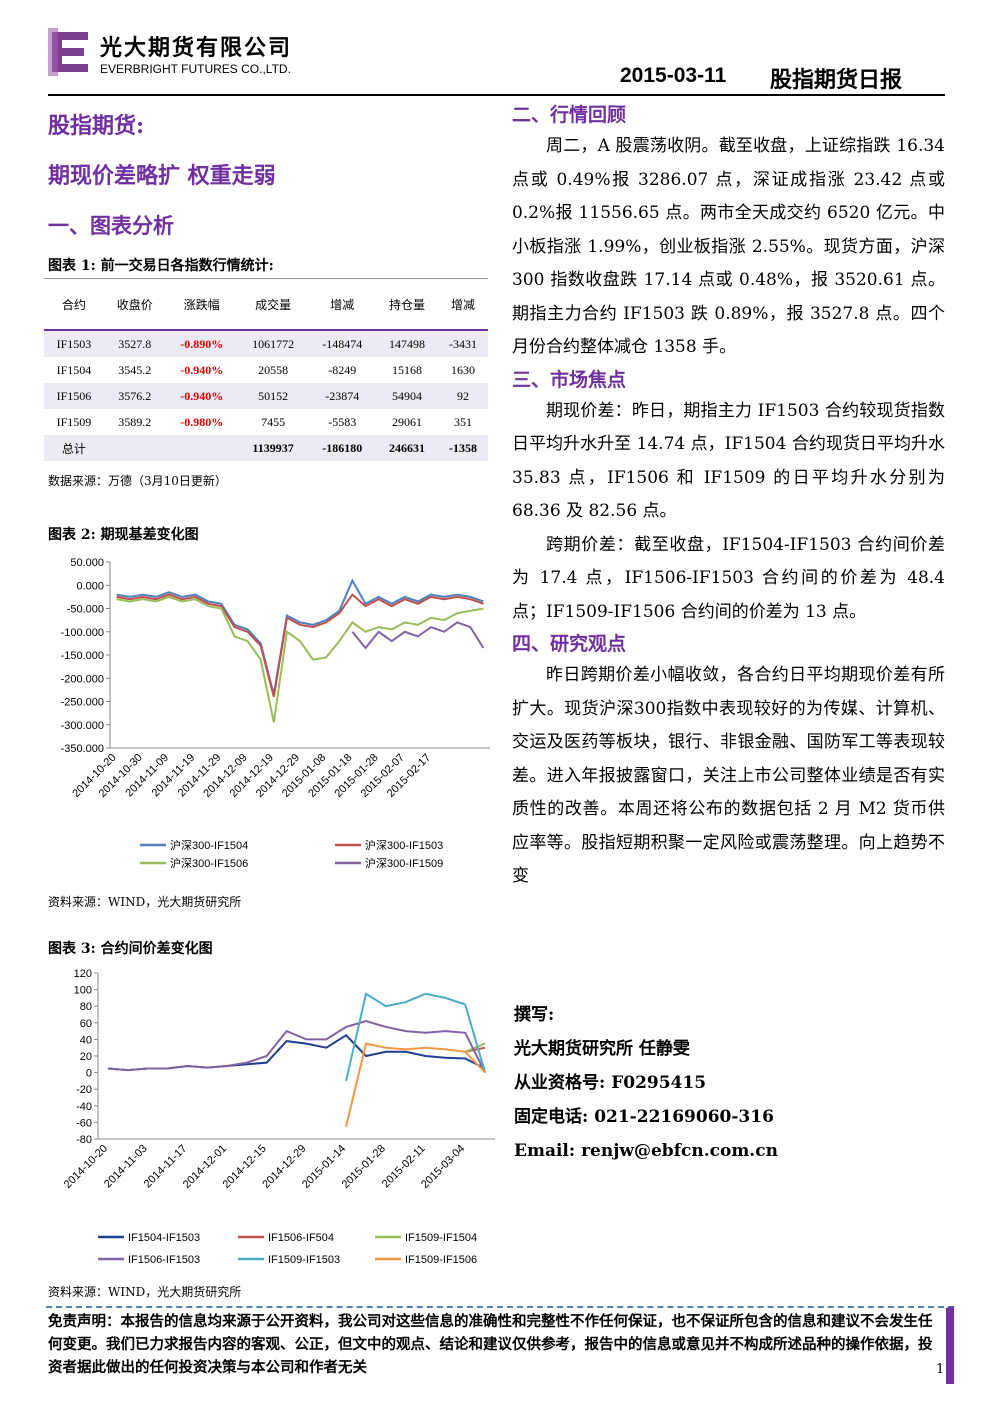 The height and width of the screenshot is (1403, 992). Describe the element at coordinates (441, 1260) in the screenshot. I see `legend-label: IF1509-IF1506` at that location.